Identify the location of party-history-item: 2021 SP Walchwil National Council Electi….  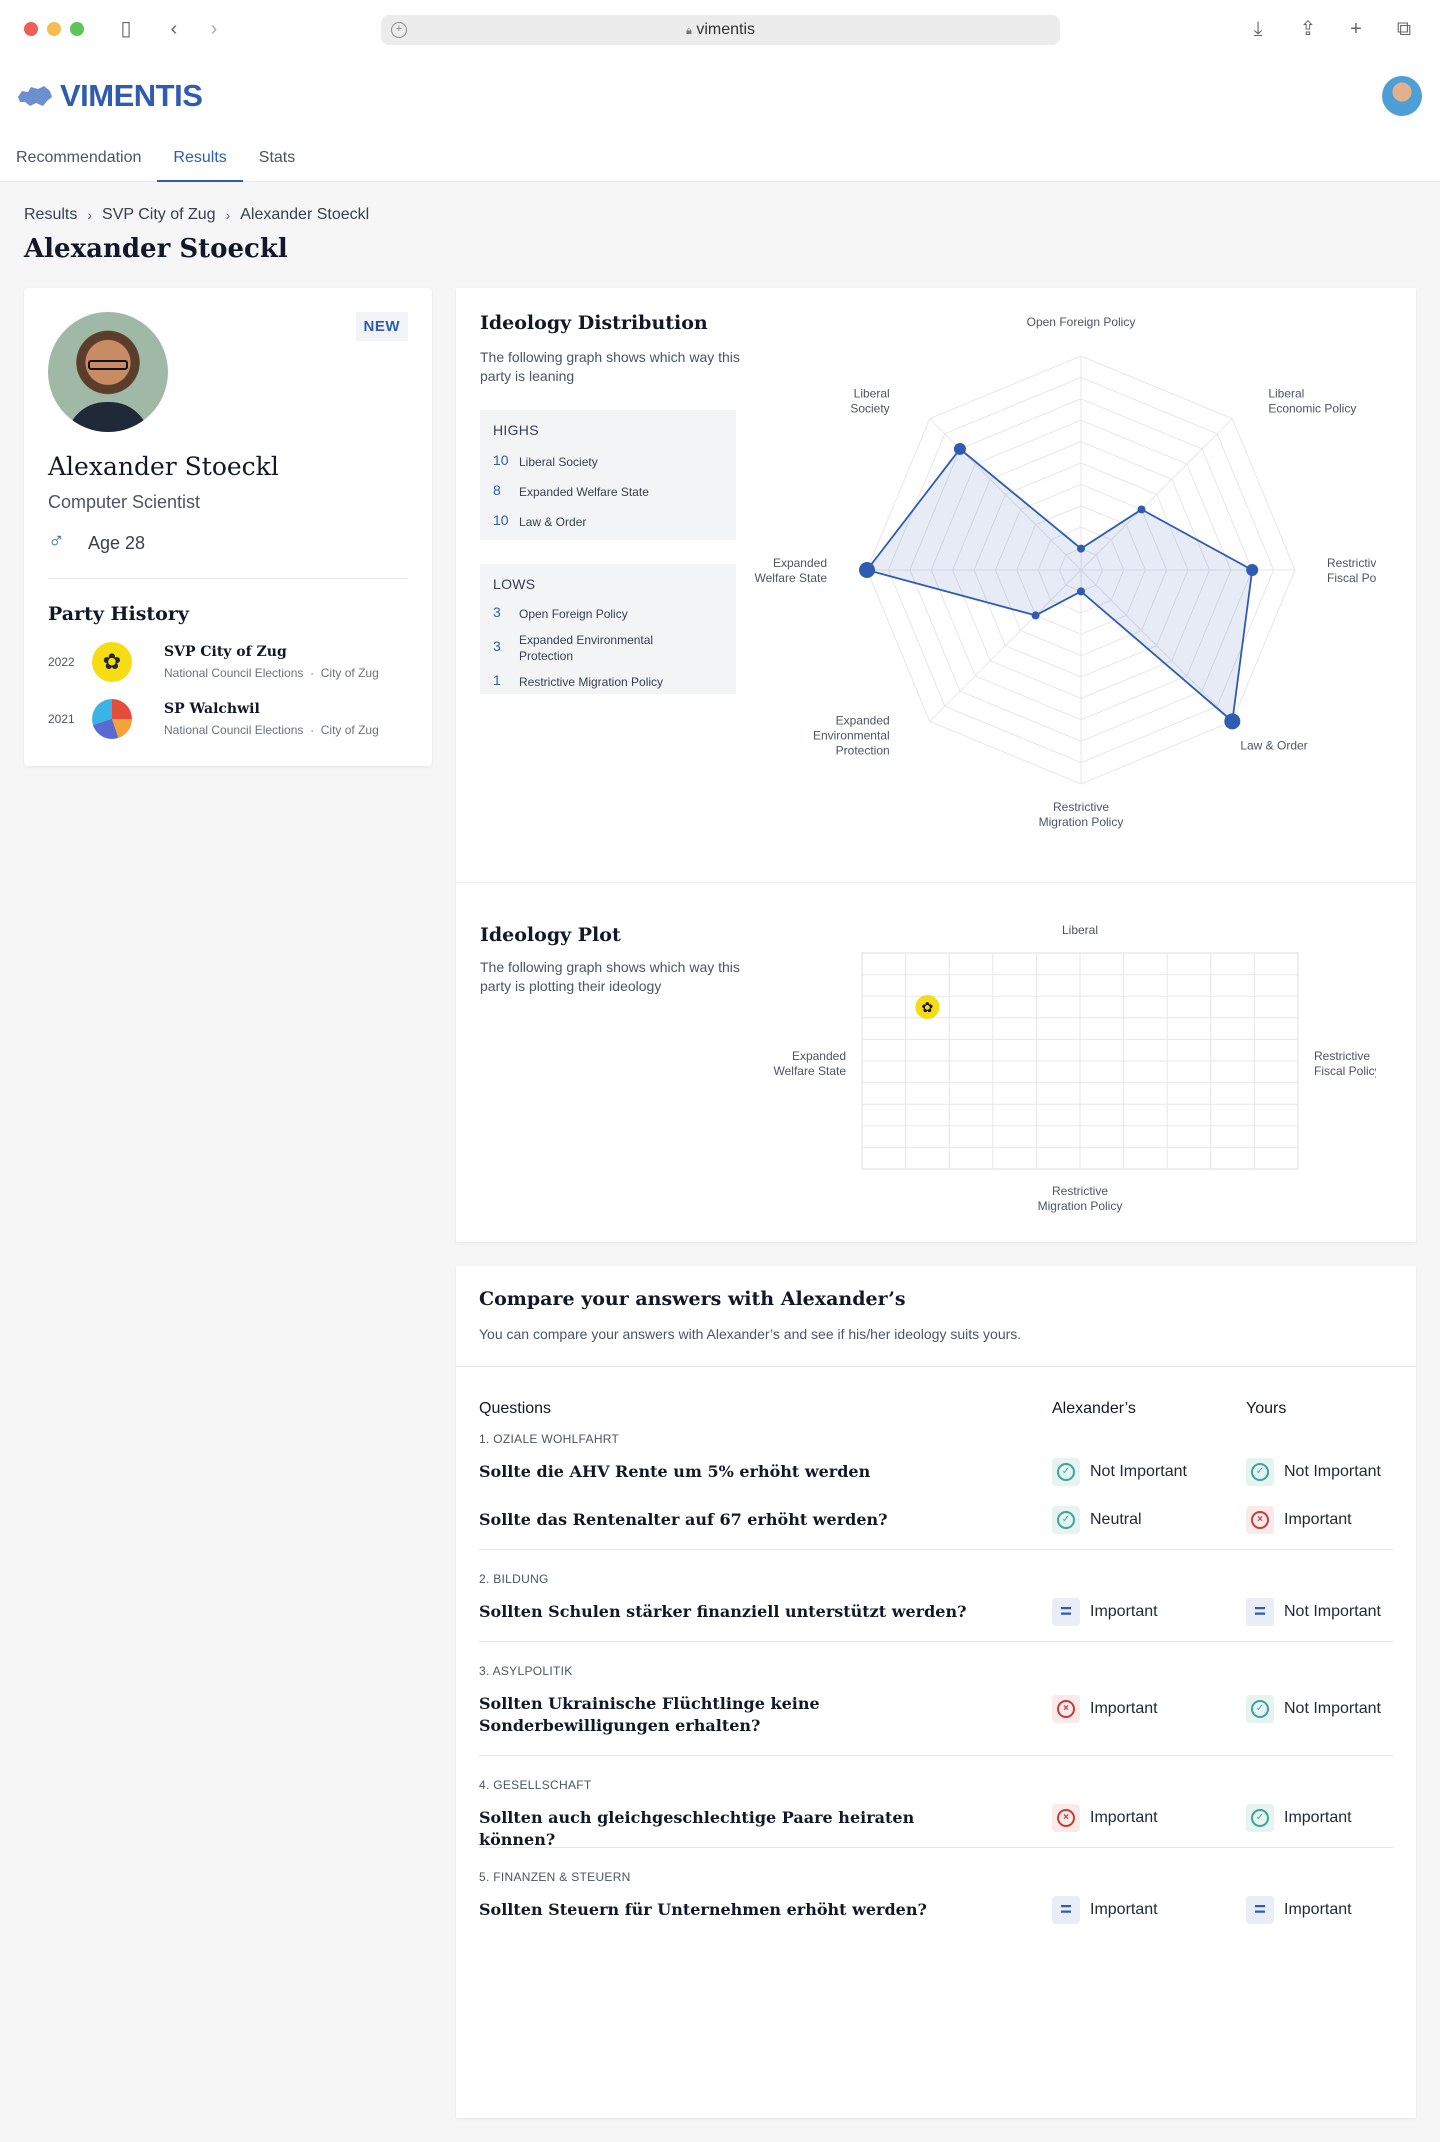
(228, 719).